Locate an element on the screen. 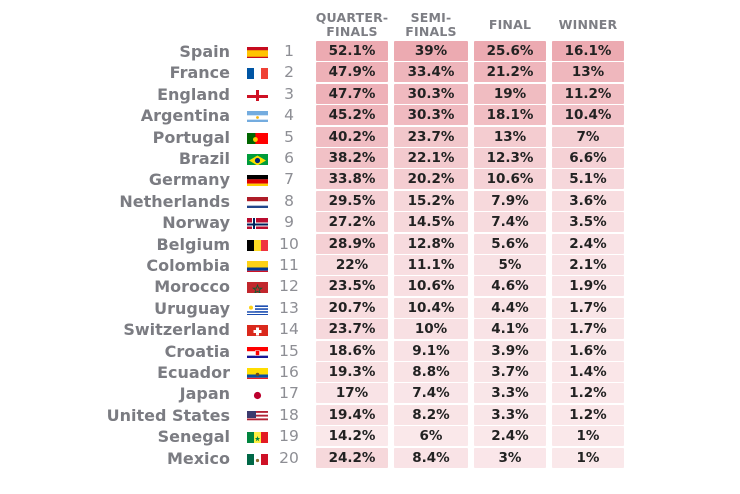 The height and width of the screenshot is (494, 740). cell-semi-finals: 39% is located at coordinates (431, 51).